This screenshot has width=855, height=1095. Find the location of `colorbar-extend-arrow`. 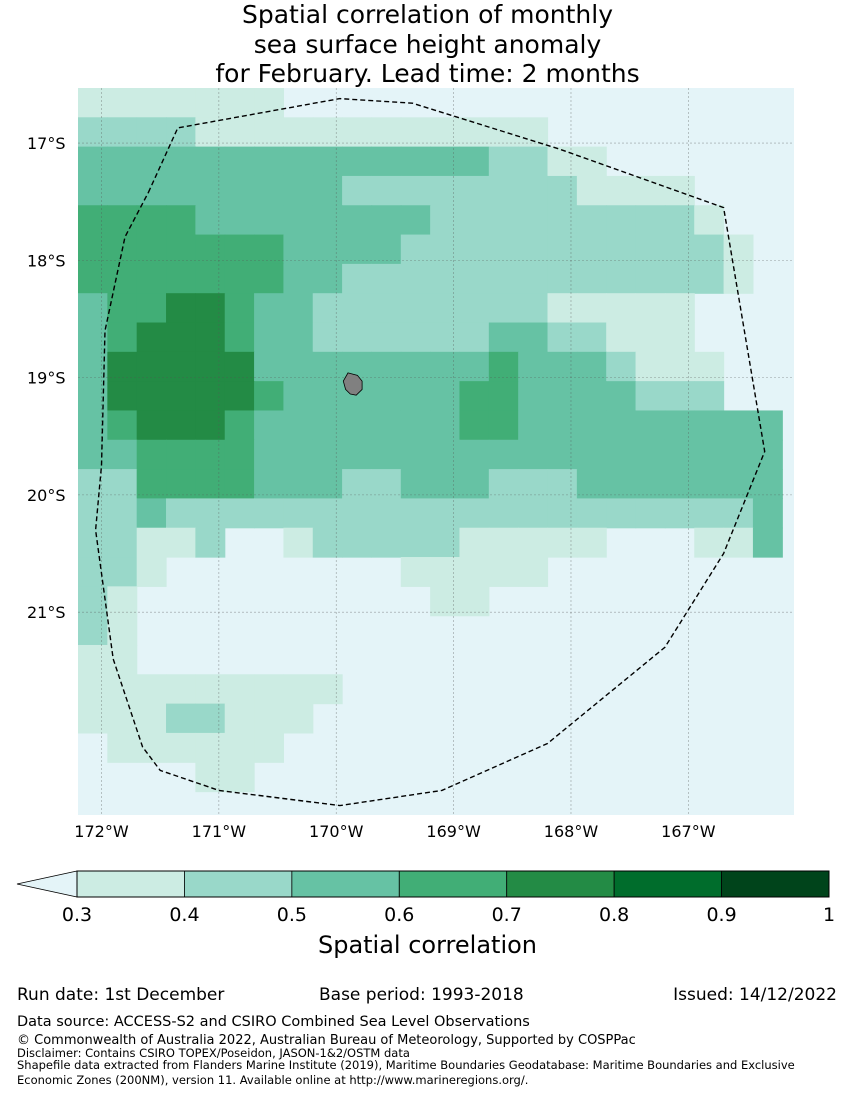

colorbar-extend-arrow is located at coordinates (47, 884).